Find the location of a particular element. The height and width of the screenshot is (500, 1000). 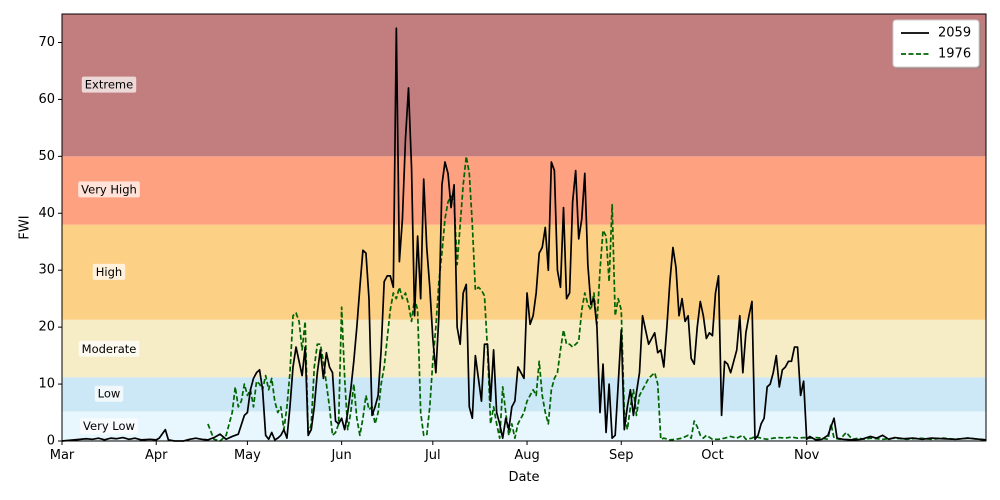

x-tick-label-sep: Sep is located at coordinates (621, 455).